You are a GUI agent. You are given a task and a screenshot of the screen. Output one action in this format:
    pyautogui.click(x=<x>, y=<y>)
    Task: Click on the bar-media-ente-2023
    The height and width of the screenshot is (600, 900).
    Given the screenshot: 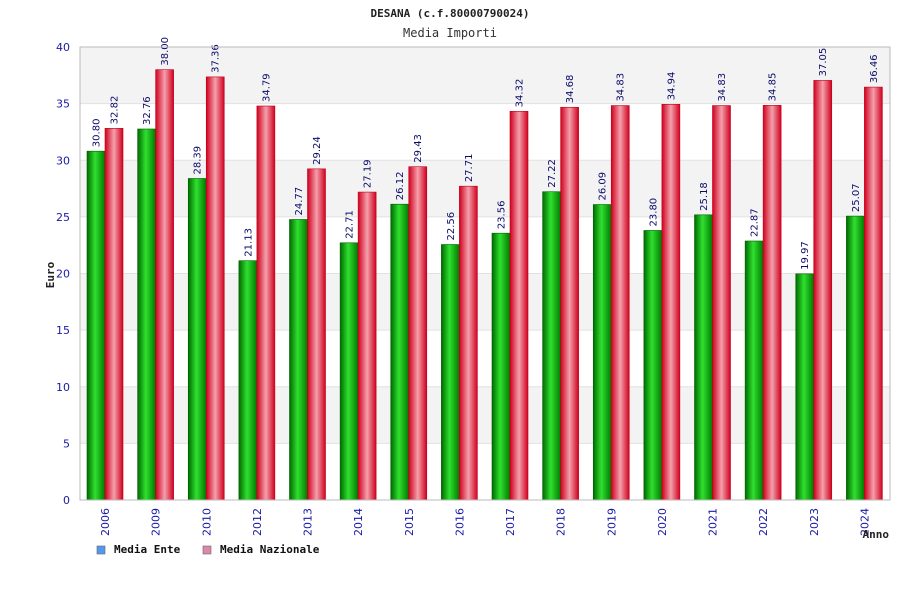 What is the action you would take?
    pyautogui.click(x=805, y=387)
    